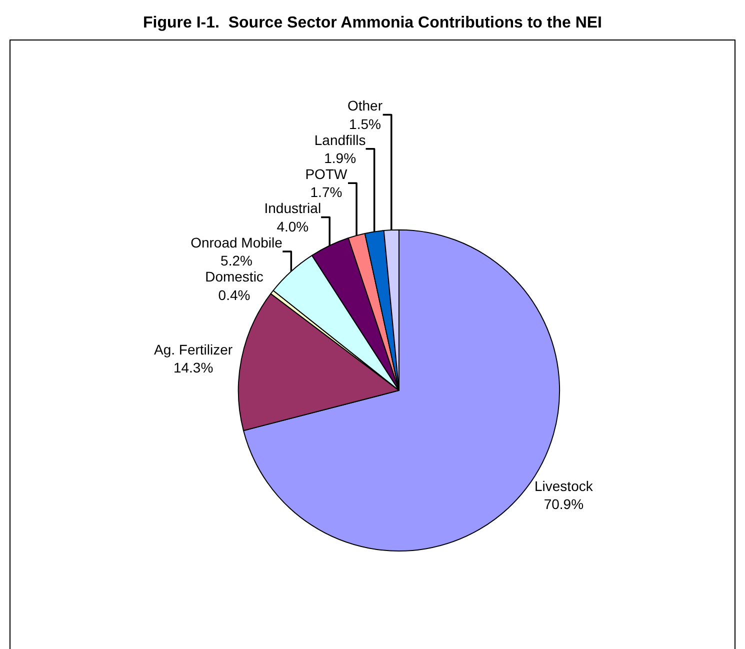  Describe the element at coordinates (564, 504) in the screenshot. I see `data-label: 70.9%` at that location.